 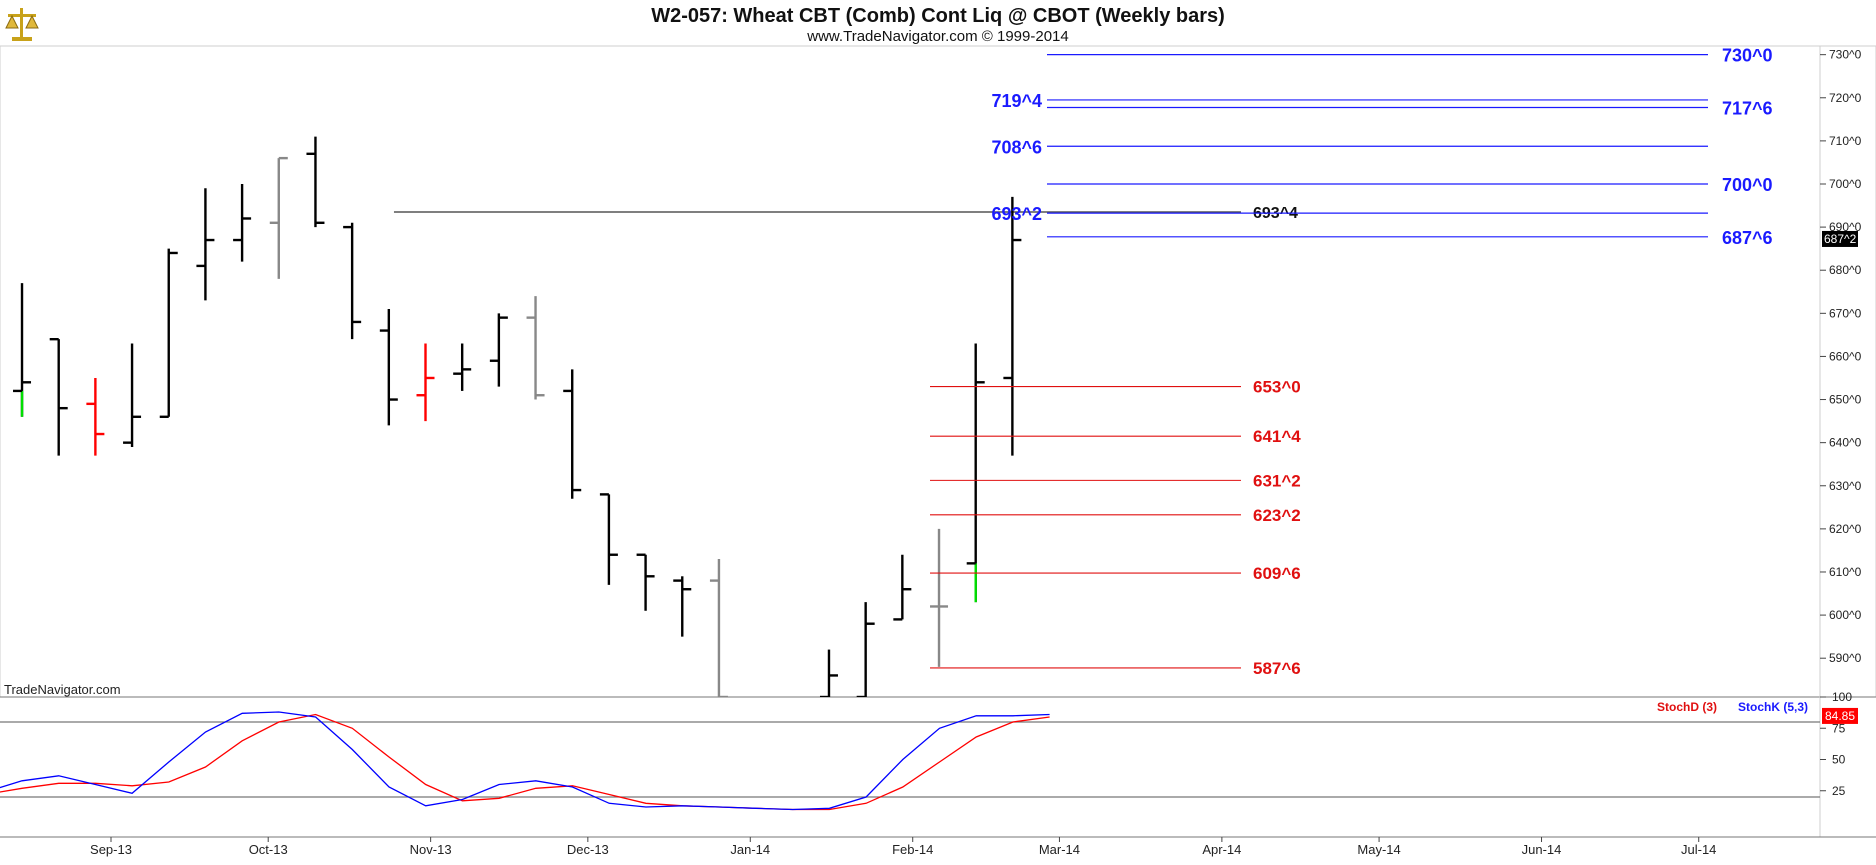 I want to click on x-tick-label: May-14, so click(x=1378, y=849).